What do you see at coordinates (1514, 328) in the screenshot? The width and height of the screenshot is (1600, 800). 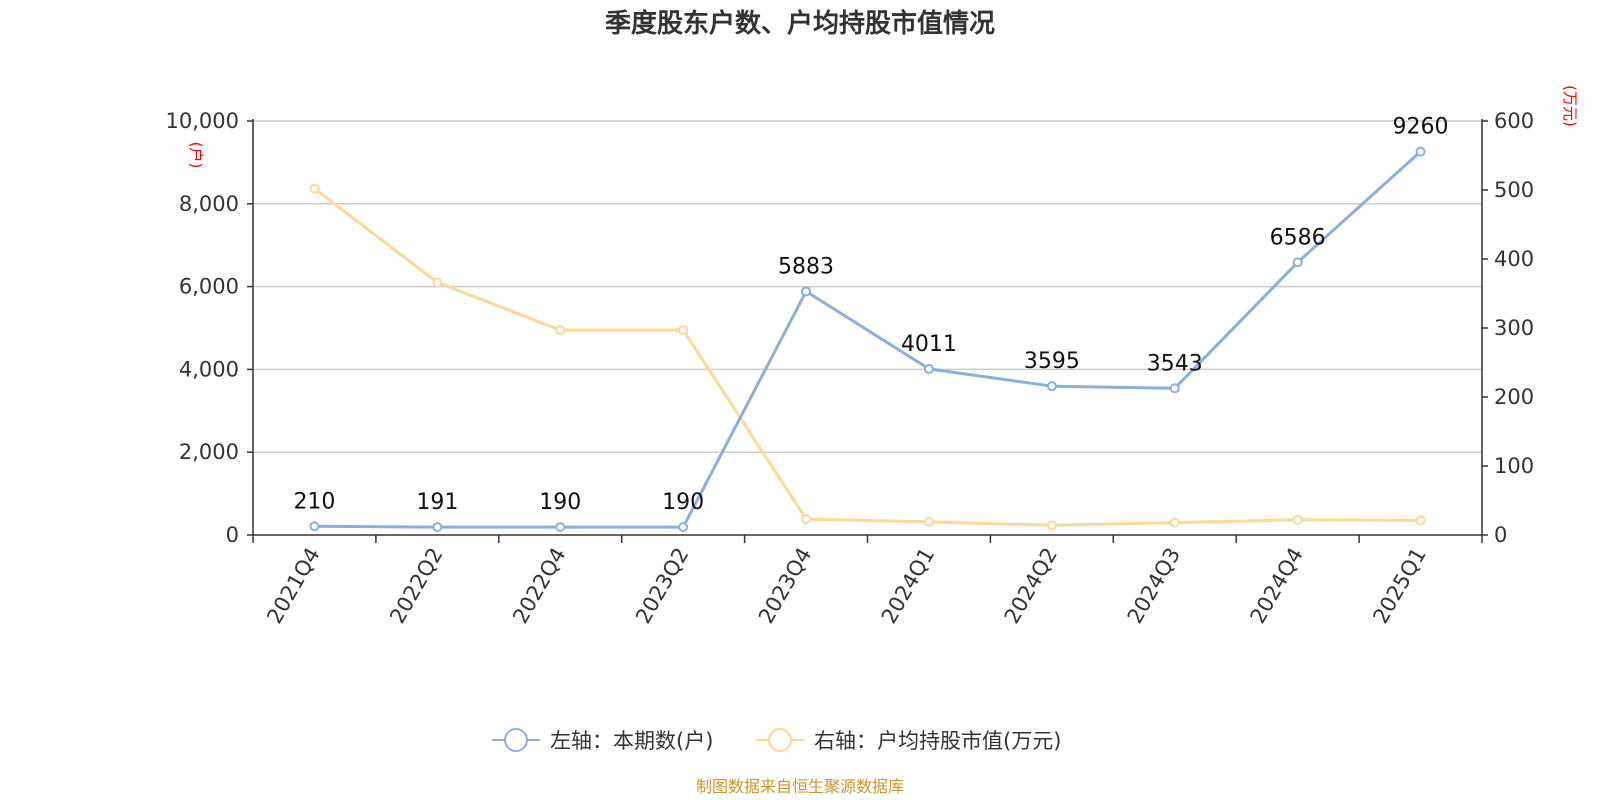 I see `right-tick-label: 300` at bounding box center [1514, 328].